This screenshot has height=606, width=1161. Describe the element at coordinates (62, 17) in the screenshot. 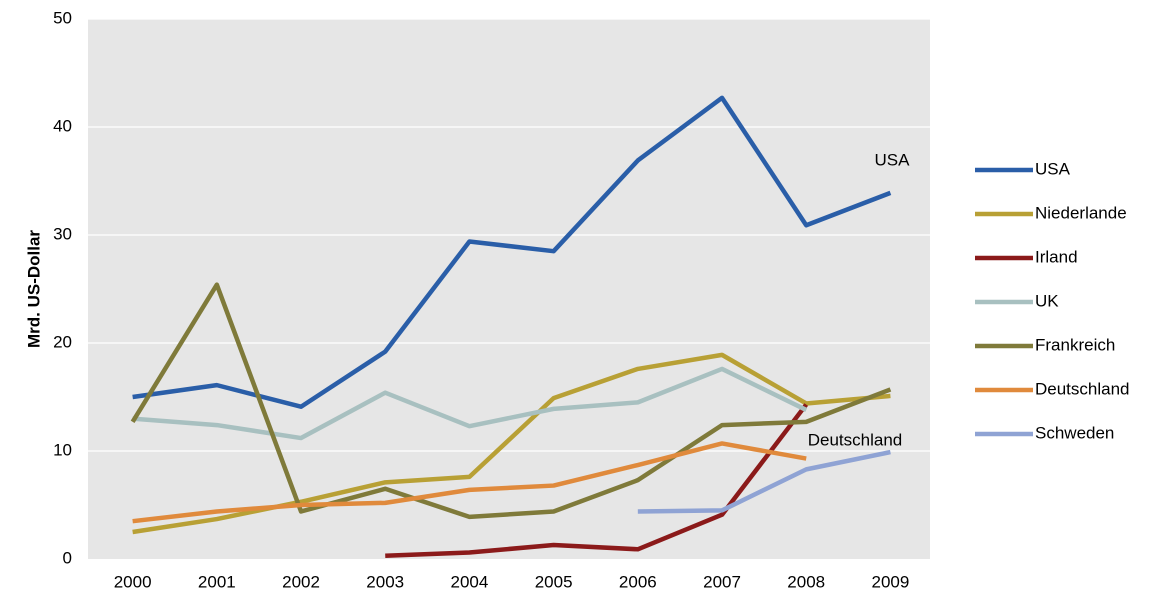

I see `y-tick-label: 50` at that location.